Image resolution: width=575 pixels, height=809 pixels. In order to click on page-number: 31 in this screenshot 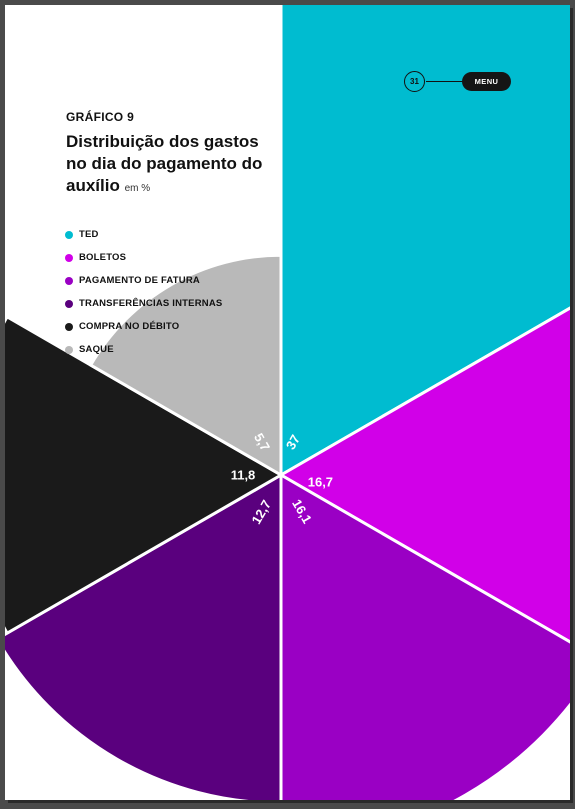, I will do `click(414, 81)`.